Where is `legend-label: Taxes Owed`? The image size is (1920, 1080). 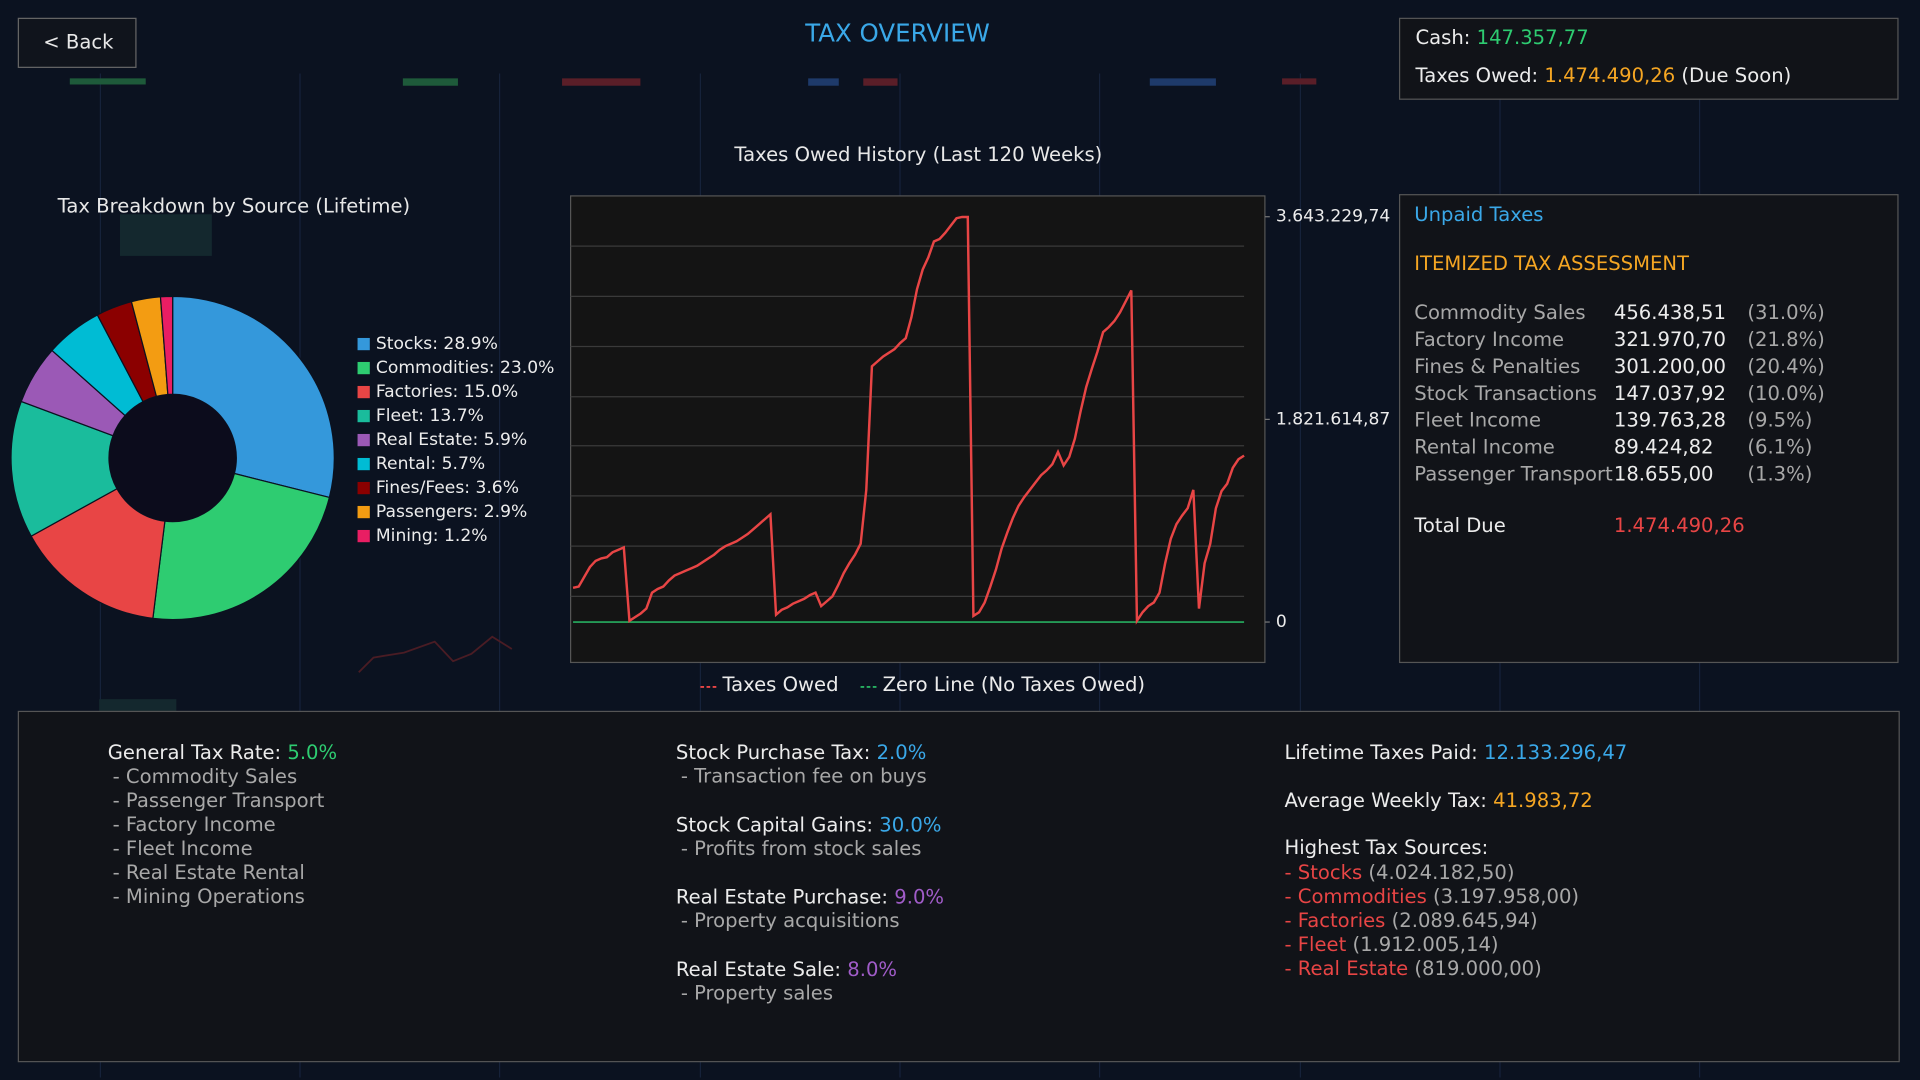
legend-label: Taxes Owed is located at coordinates (779, 684).